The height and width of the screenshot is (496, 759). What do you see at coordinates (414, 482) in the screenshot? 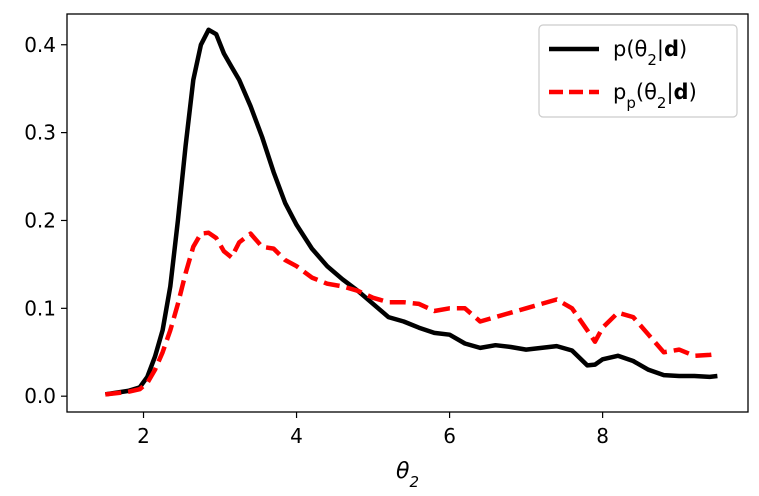
I see `x-axis-label-subscript: 2` at bounding box center [414, 482].